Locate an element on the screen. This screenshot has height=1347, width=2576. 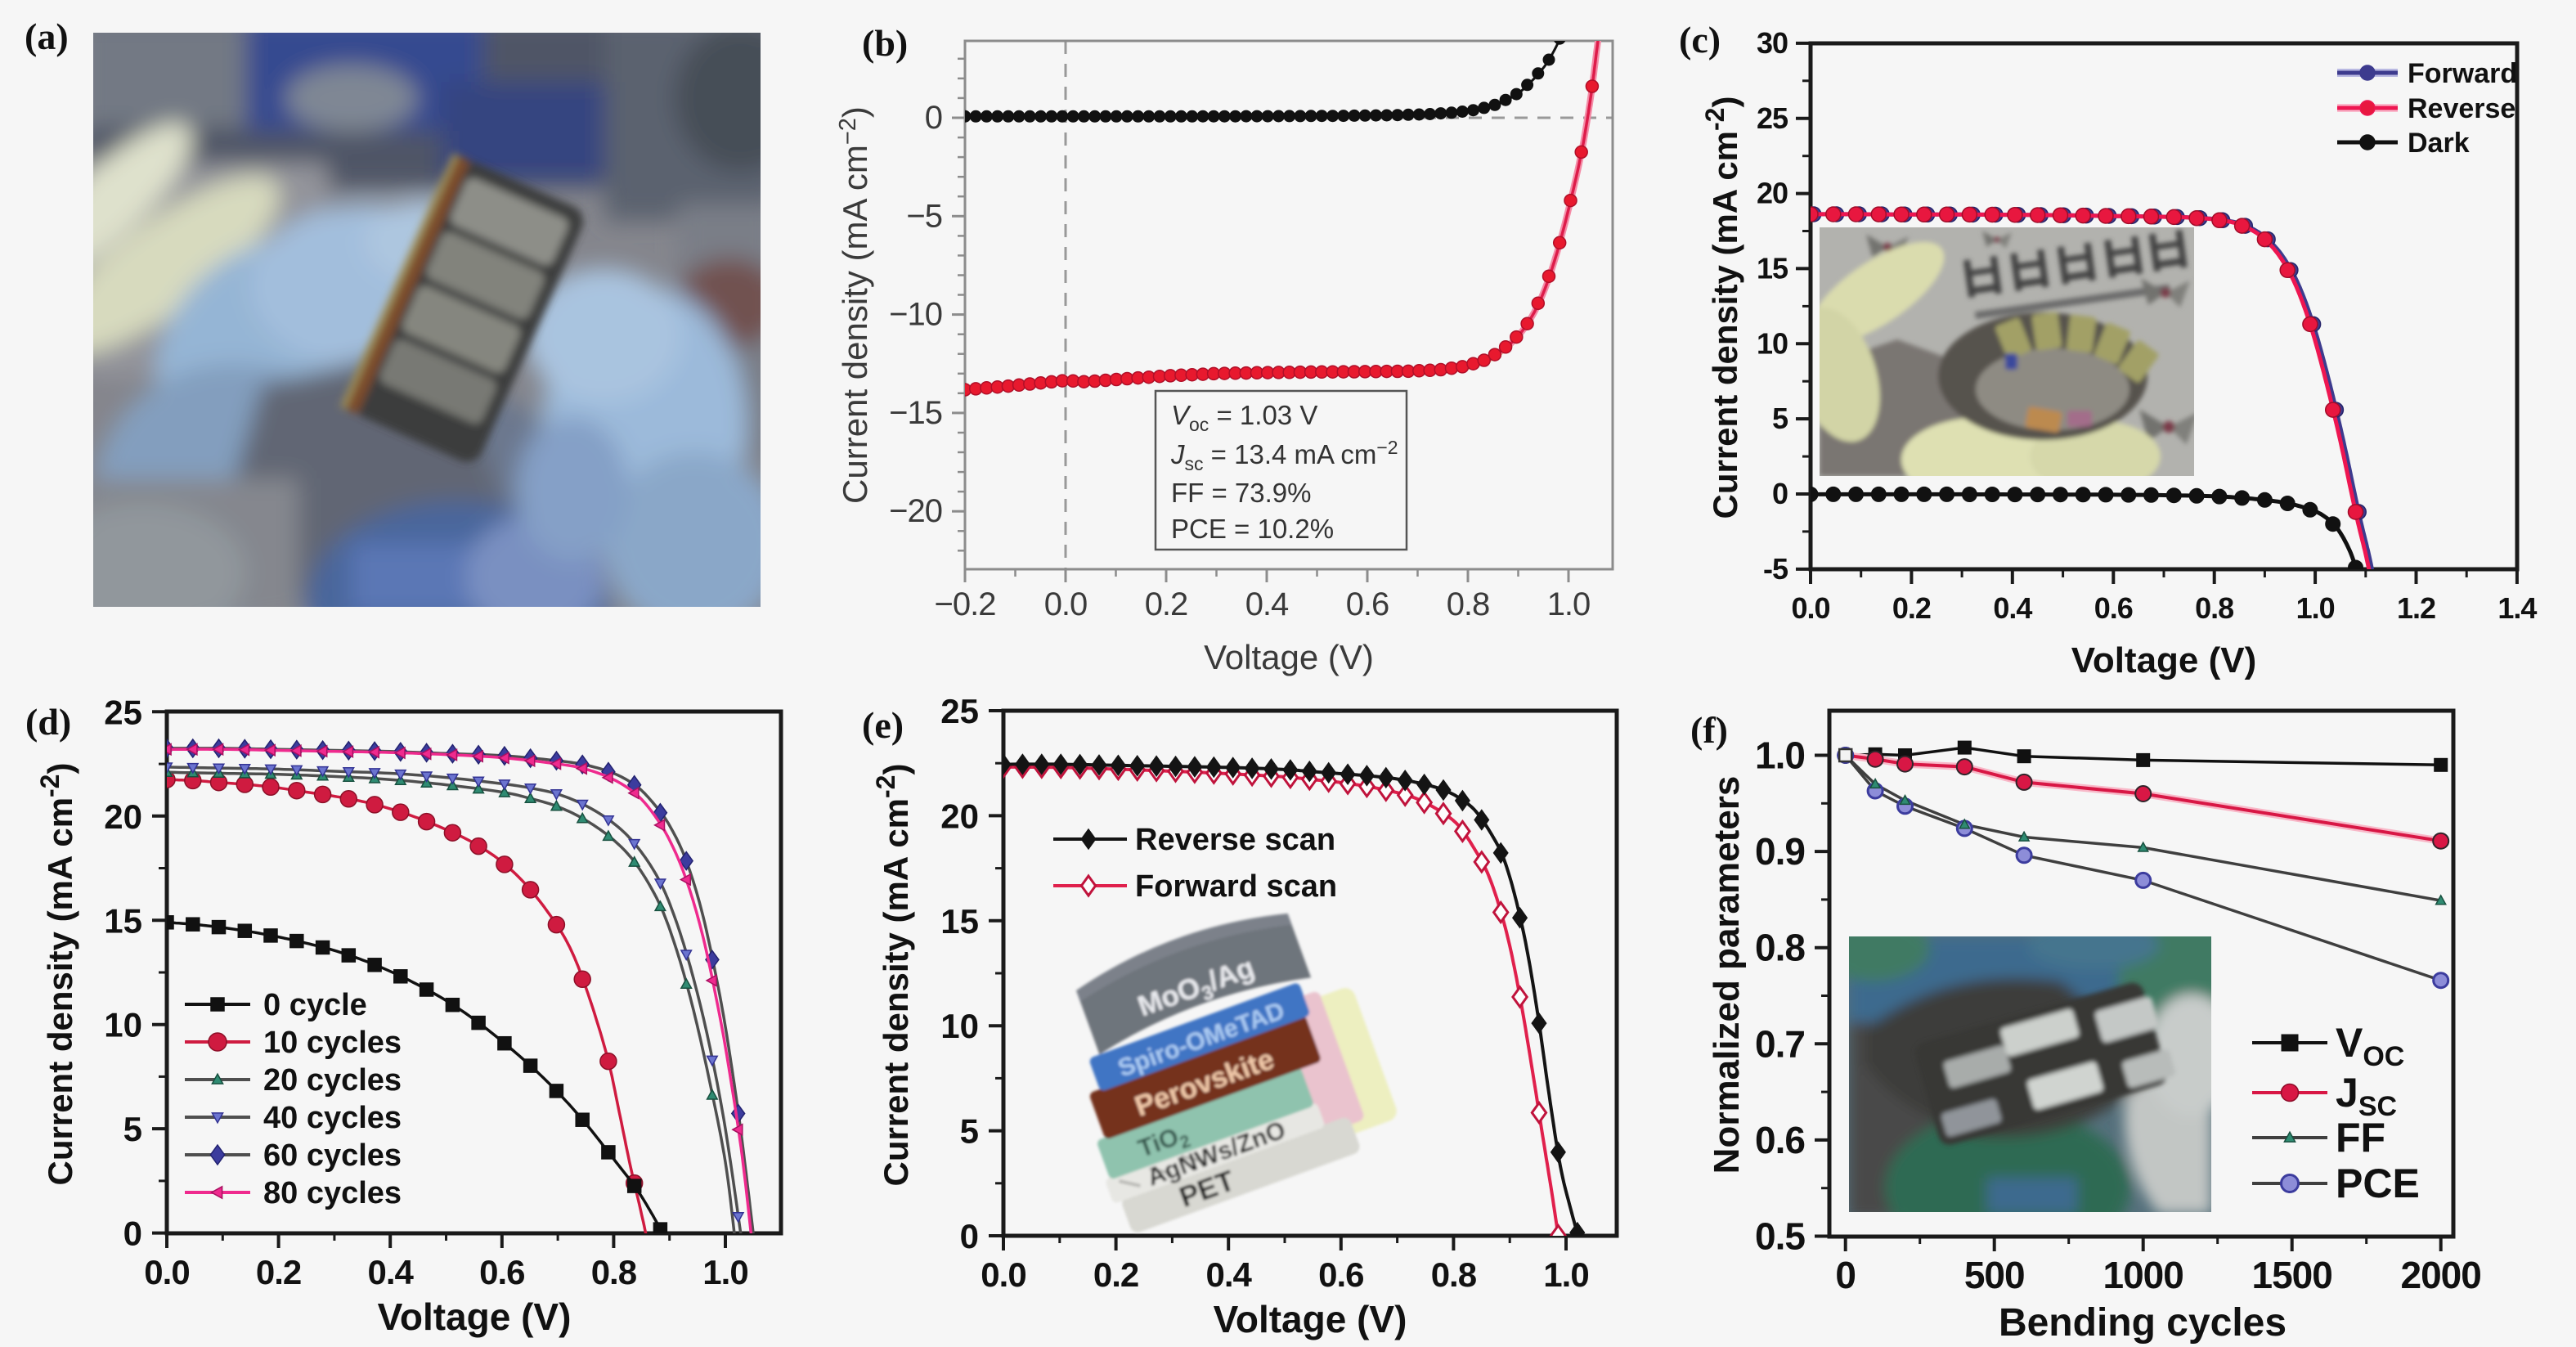
svg-text: 0.7 is located at coordinates (1780, 1043).